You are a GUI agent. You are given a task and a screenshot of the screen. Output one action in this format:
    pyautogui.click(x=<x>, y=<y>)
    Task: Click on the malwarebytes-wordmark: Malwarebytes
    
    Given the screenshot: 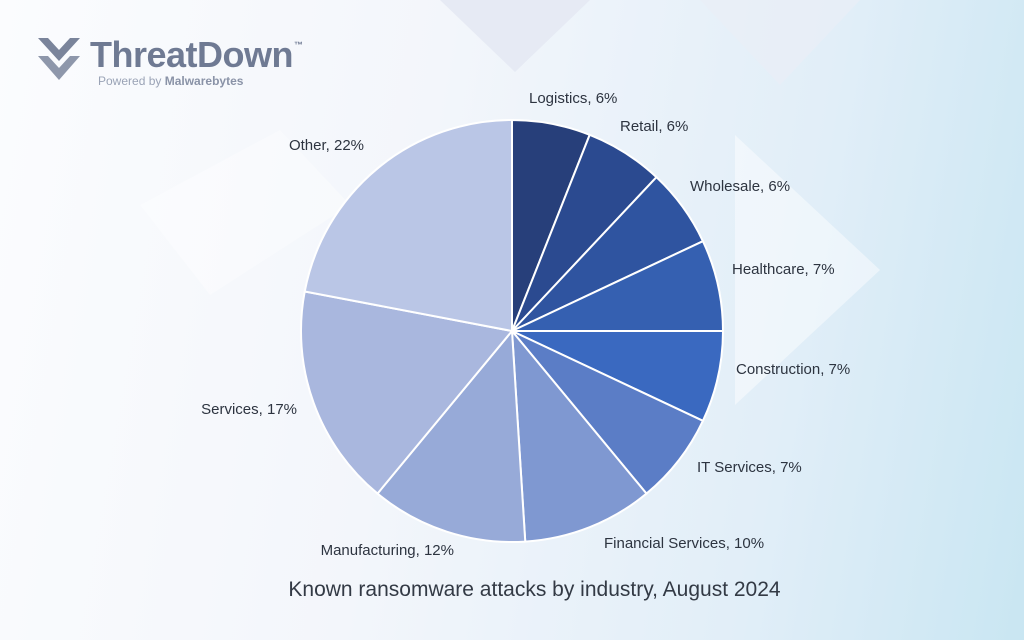 What is the action you would take?
    pyautogui.click(x=204, y=81)
    